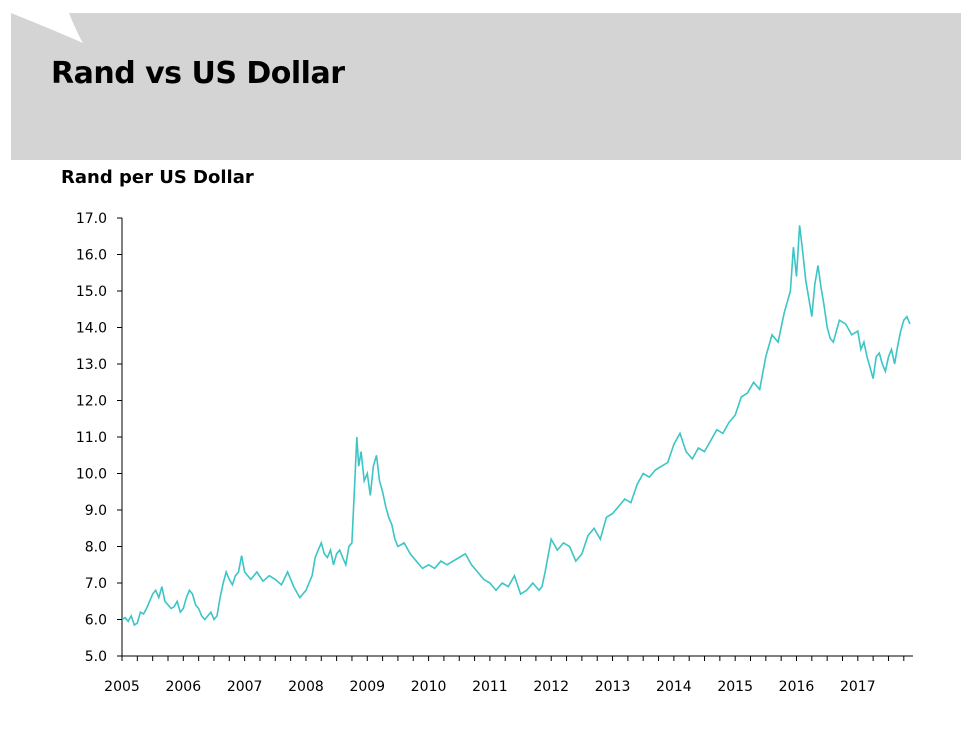  What do you see at coordinates (91, 365) in the screenshot?
I see `y-tick-label: 13.0` at bounding box center [91, 365].